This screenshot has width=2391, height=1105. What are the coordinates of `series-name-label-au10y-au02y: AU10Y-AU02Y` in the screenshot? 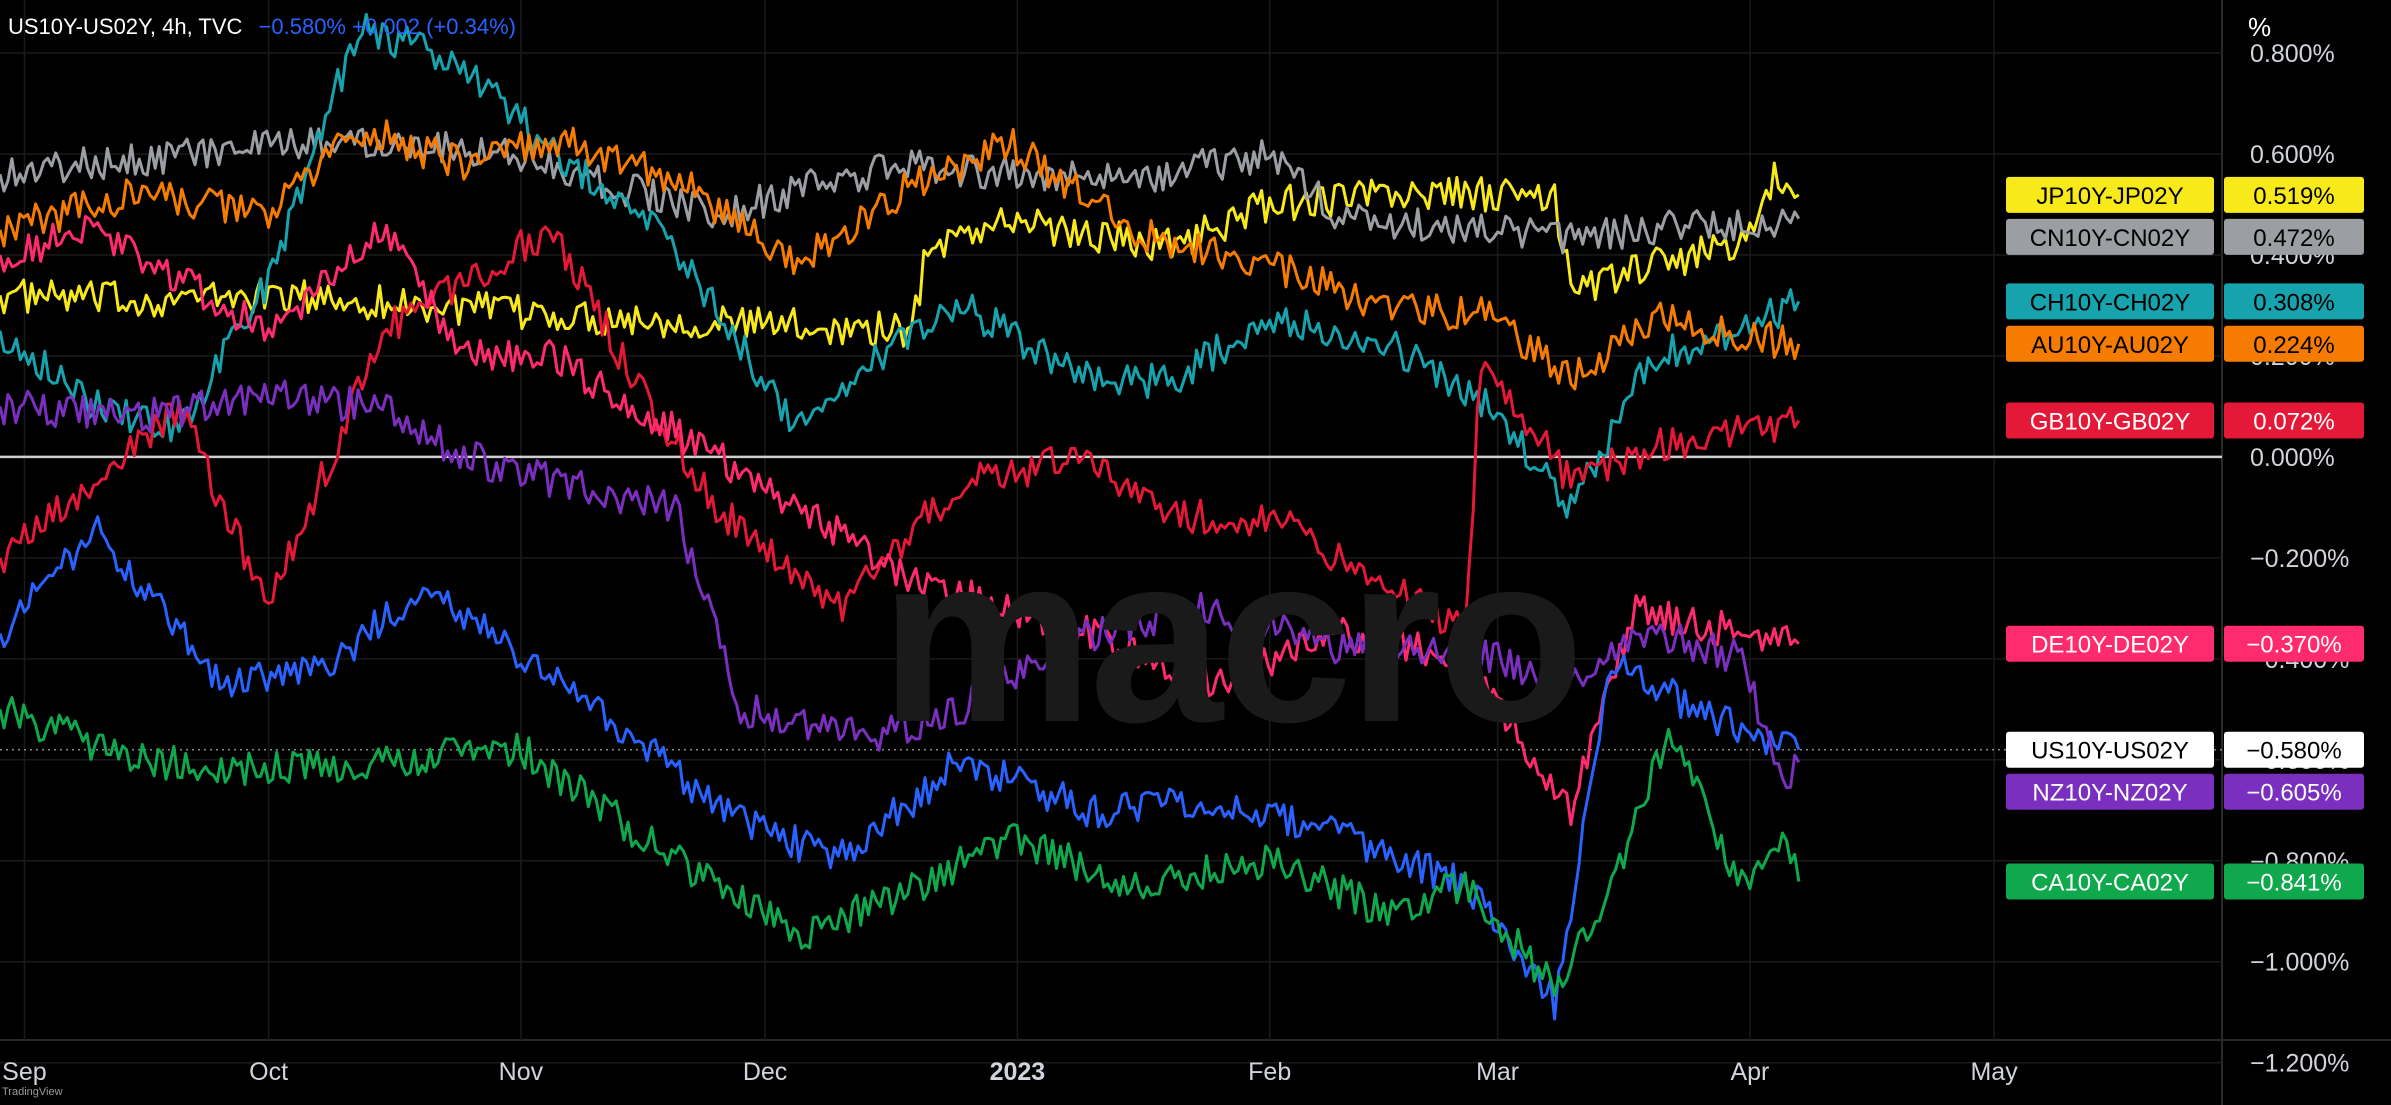 It's located at (2110, 345).